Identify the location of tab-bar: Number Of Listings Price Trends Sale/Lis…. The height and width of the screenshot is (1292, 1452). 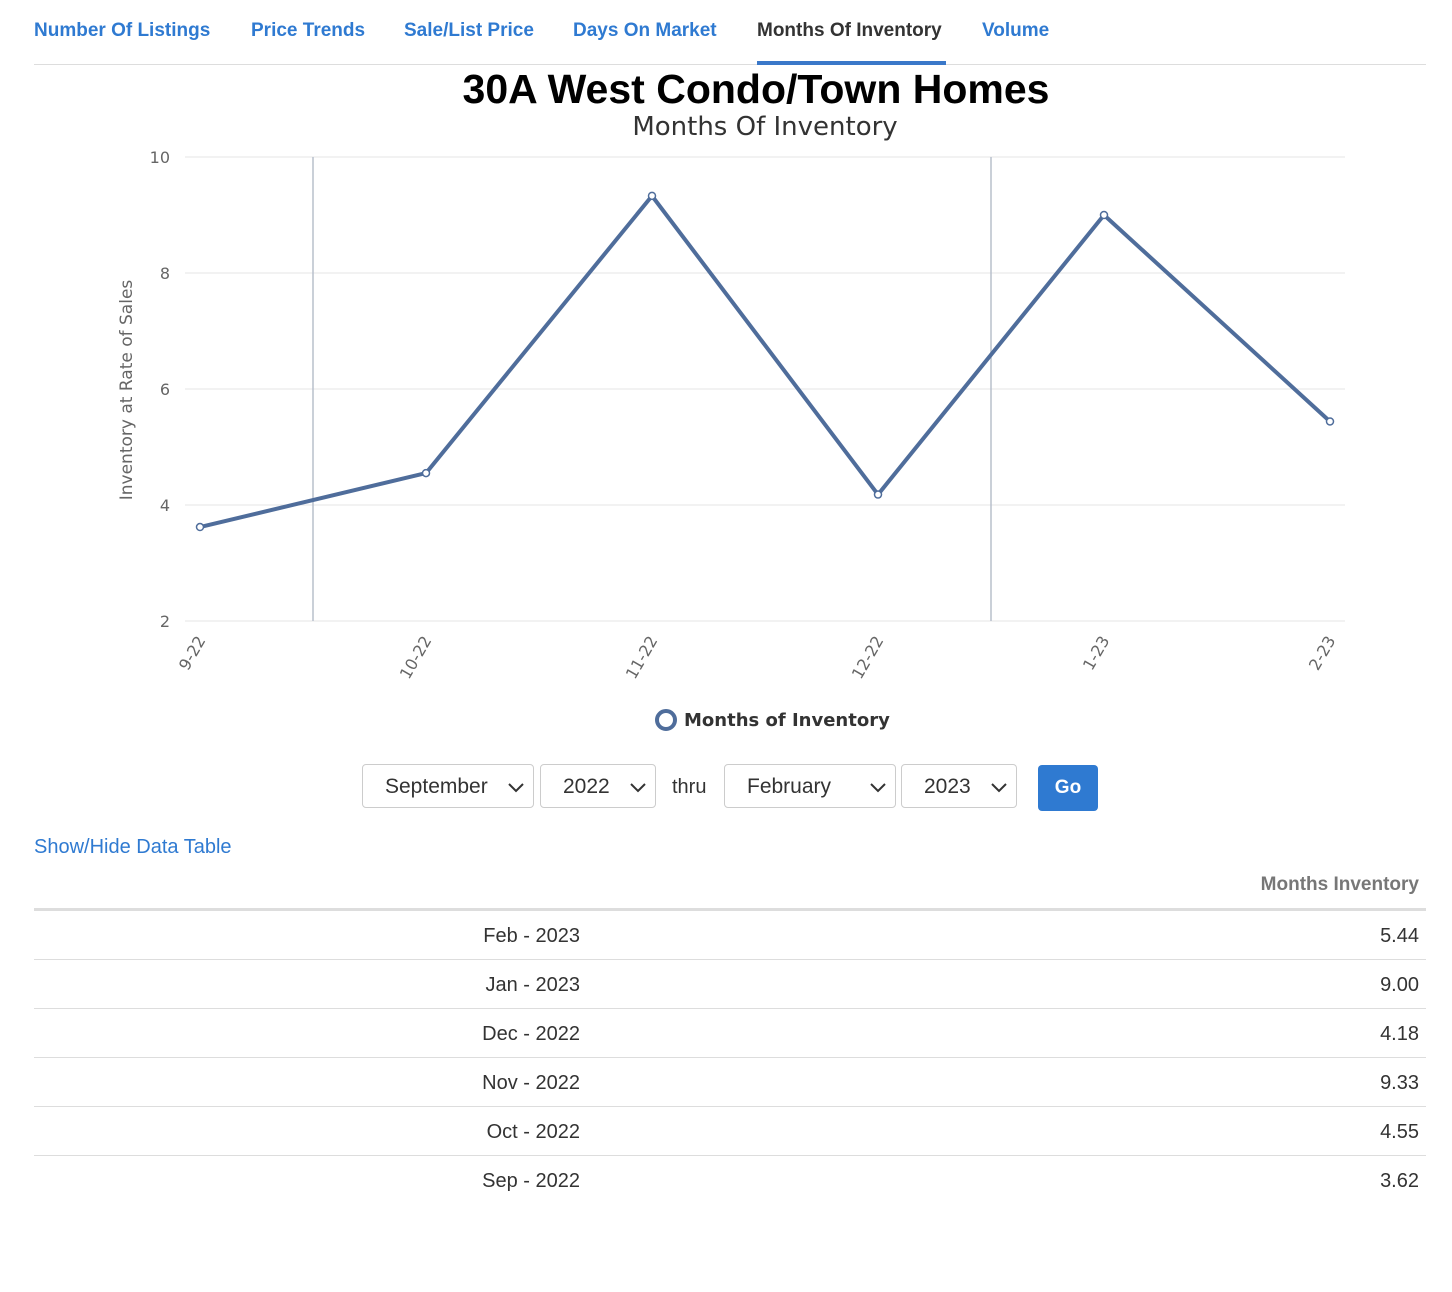
(730, 32).